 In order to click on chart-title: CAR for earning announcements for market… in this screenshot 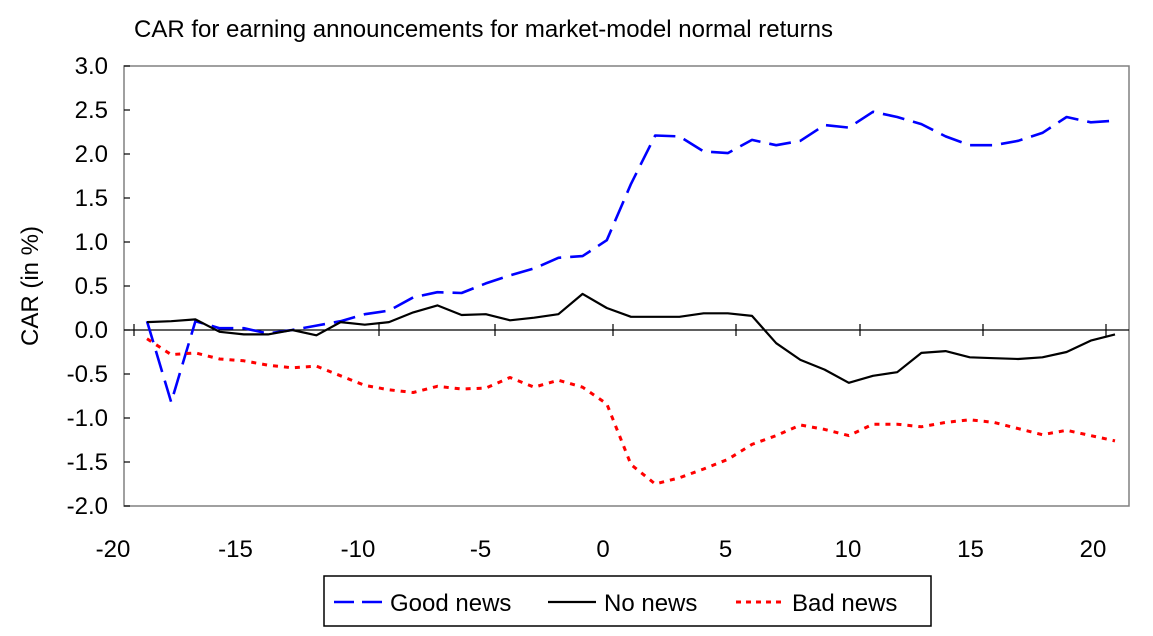, I will do `click(483, 29)`.